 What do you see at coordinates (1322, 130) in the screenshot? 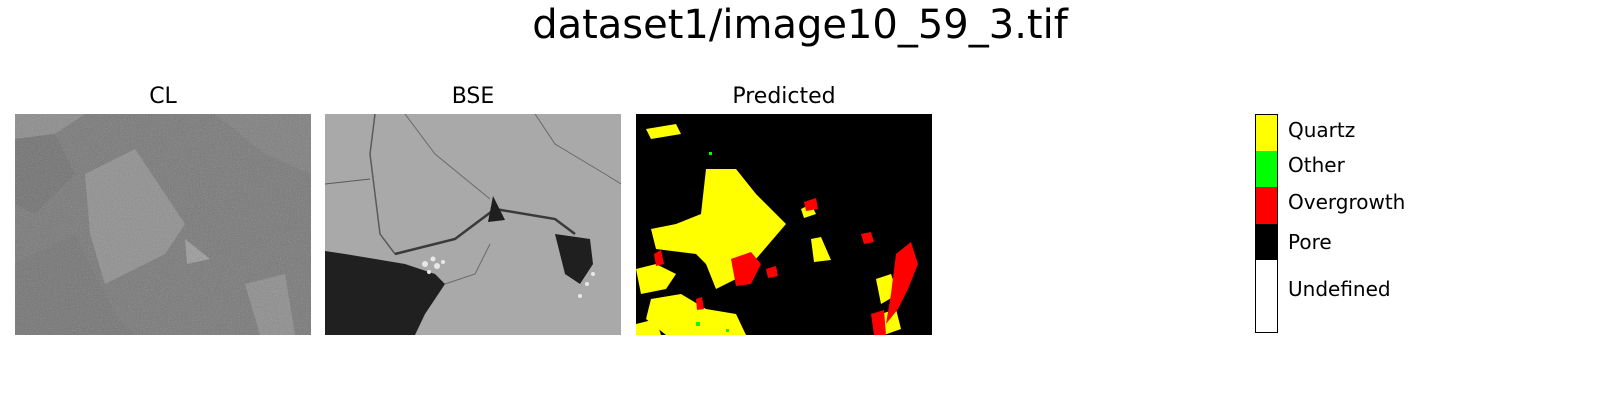
I see `legend-label-quartz: Quartz` at bounding box center [1322, 130].